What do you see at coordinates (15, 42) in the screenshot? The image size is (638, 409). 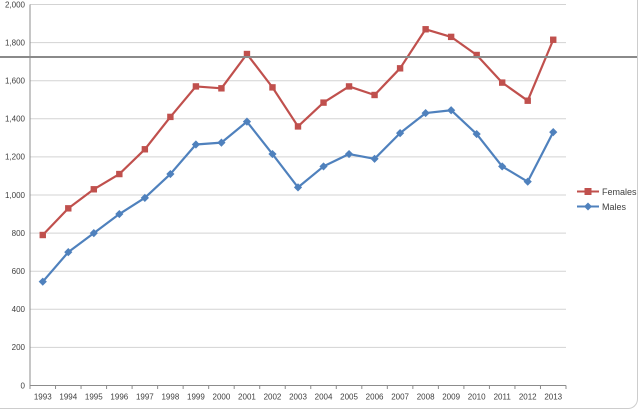 I see `y-tick-label: 1,800` at bounding box center [15, 42].